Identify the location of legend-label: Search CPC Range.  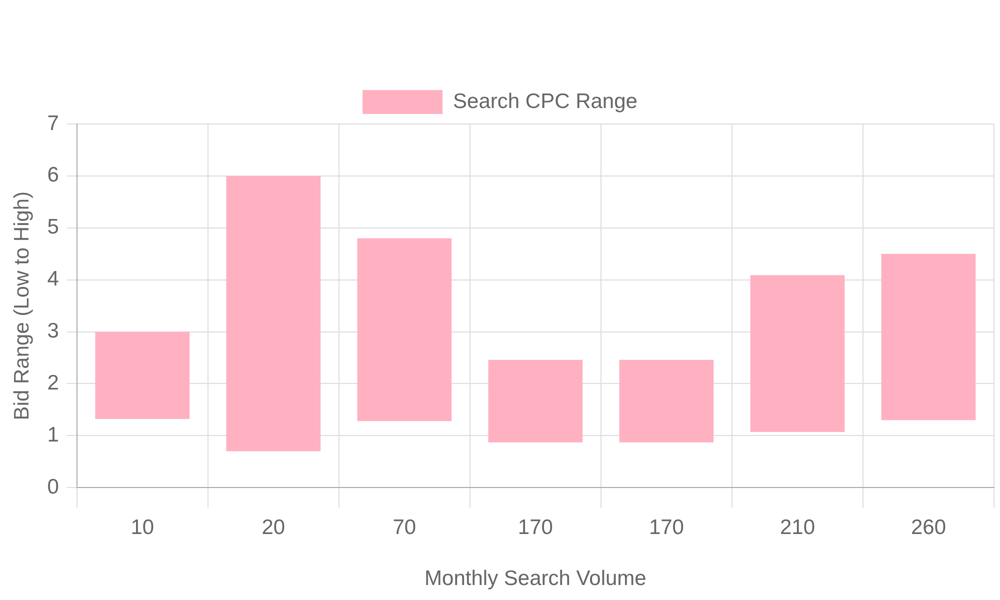
(545, 101).